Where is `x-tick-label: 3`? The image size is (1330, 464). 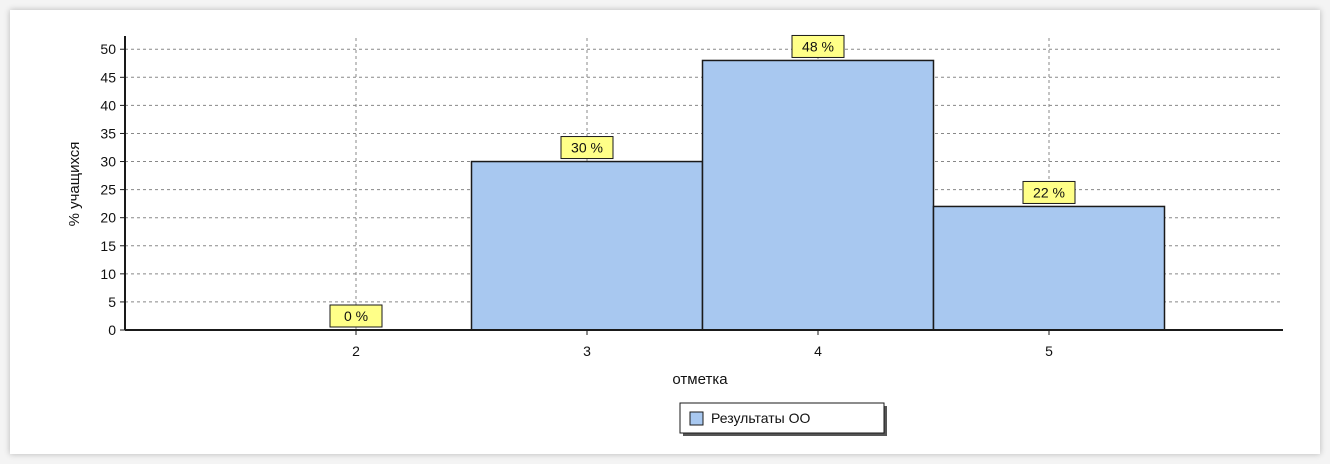
x-tick-label: 3 is located at coordinates (587, 351).